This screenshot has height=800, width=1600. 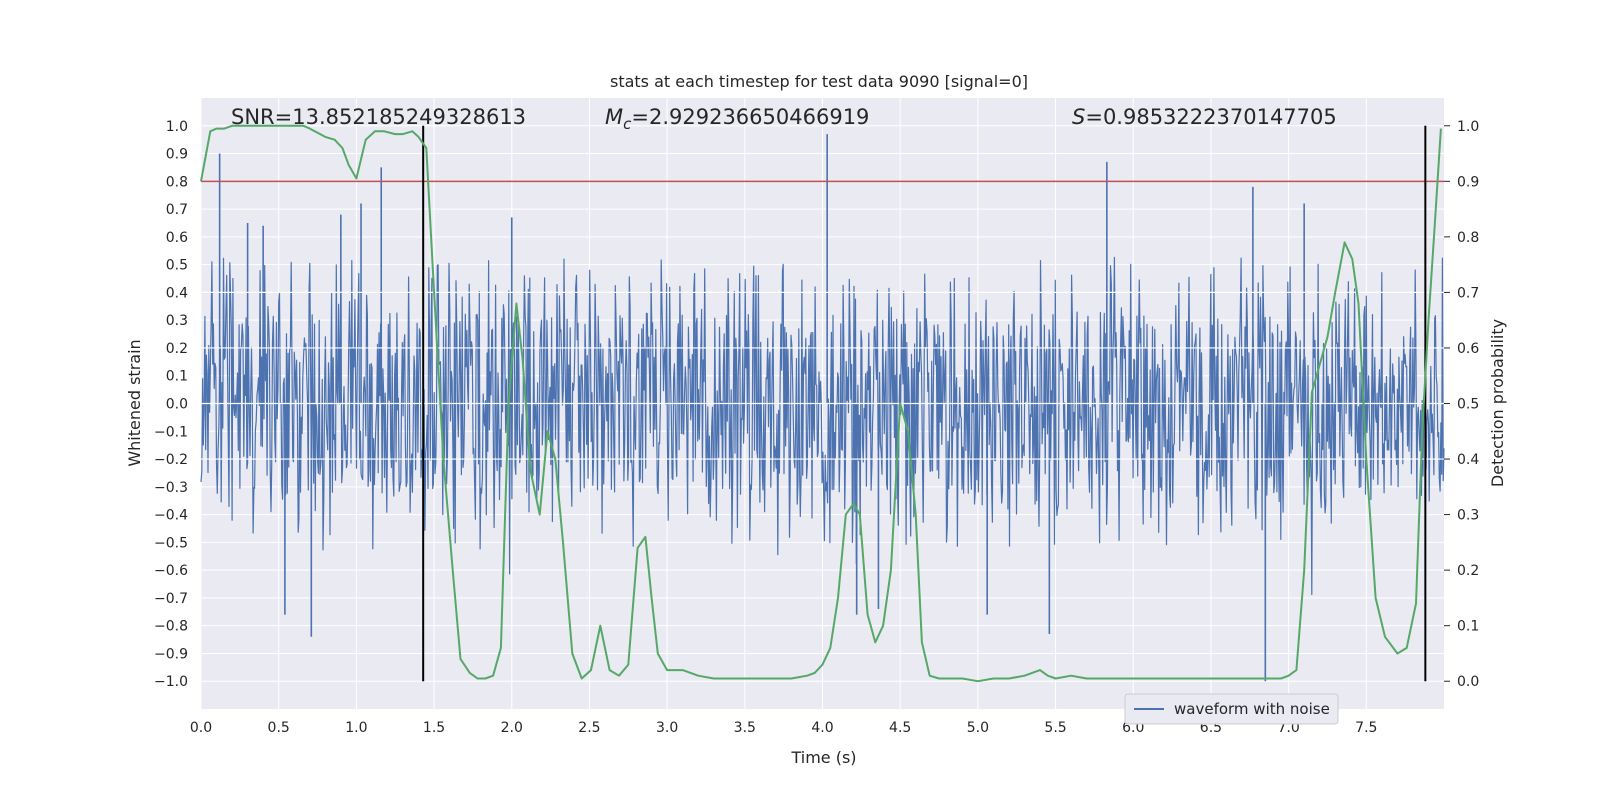 I want to click on y-left-tick-label: 0.1, so click(x=177, y=377).